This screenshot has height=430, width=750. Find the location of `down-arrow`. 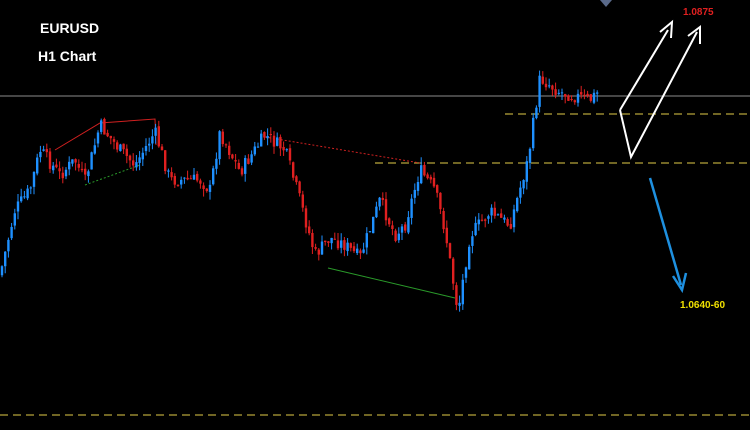

down-arrow is located at coordinates (665, 231).